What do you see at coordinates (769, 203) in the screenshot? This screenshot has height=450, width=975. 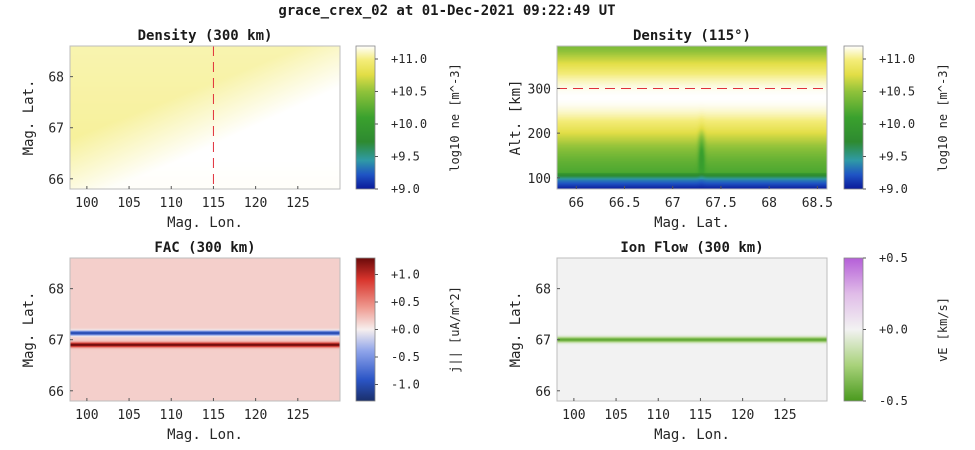 I see `x-tick-label: 68` at bounding box center [769, 203].